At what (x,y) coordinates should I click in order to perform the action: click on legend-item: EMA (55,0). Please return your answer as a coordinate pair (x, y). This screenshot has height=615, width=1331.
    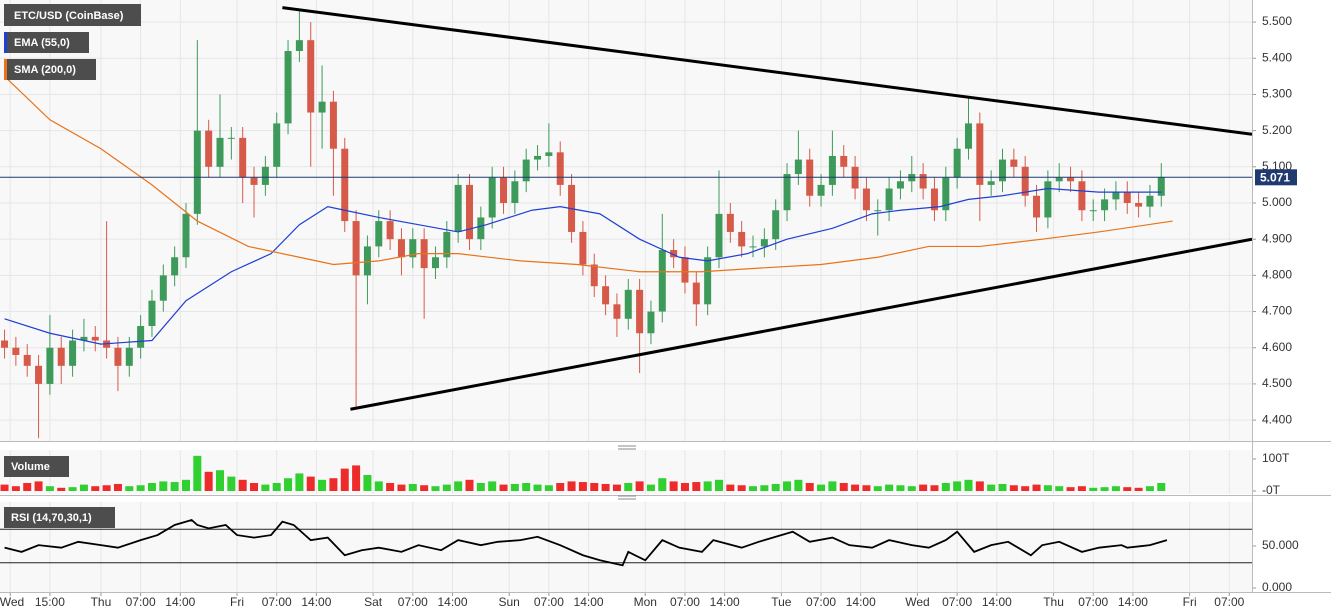
    Looking at the image, I should click on (46, 42).